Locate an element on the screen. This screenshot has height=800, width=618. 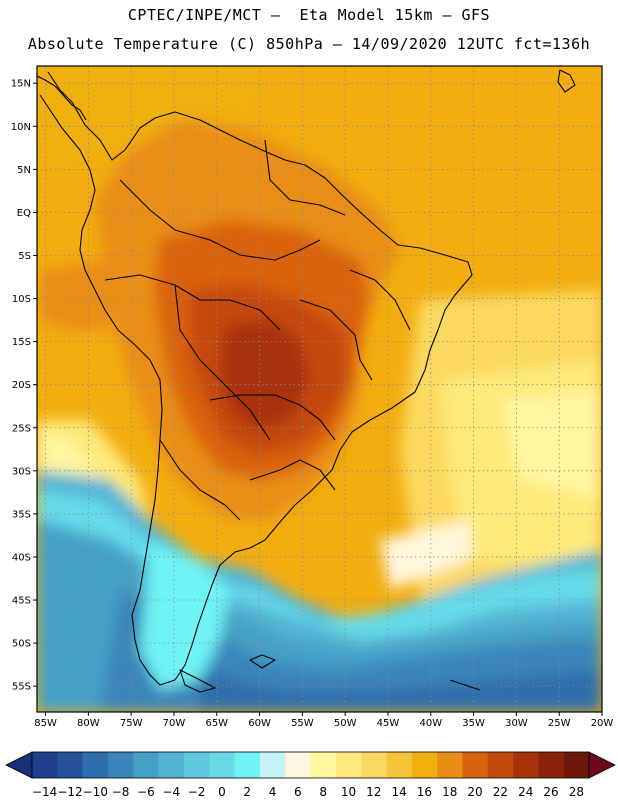
colorbar-label: 4 is located at coordinates (273, 792).